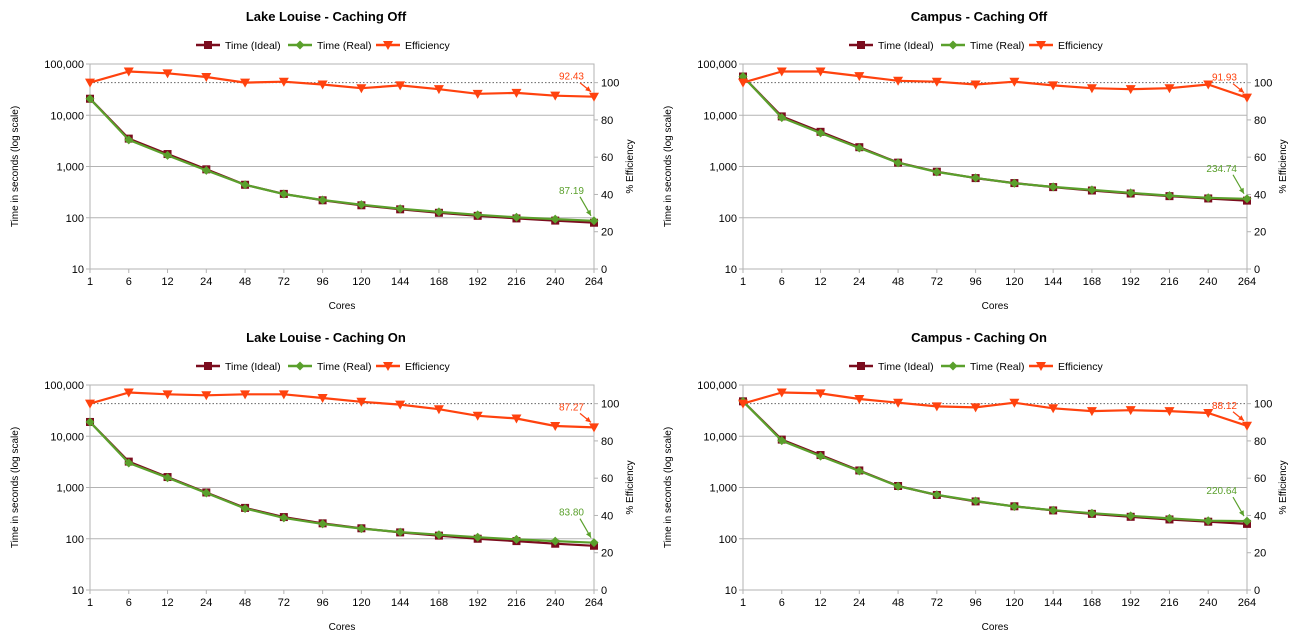  I want to click on chart2-y-axis-label: Time in seconds (log scale), so click(668, 166).